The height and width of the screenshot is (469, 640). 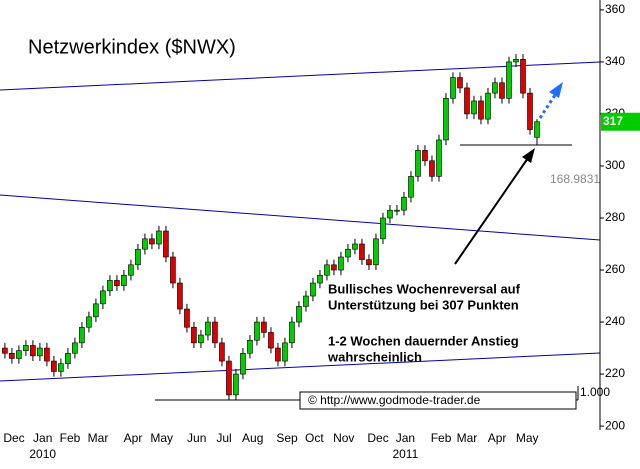 I want to click on forecast-arrow, so click(x=548, y=105).